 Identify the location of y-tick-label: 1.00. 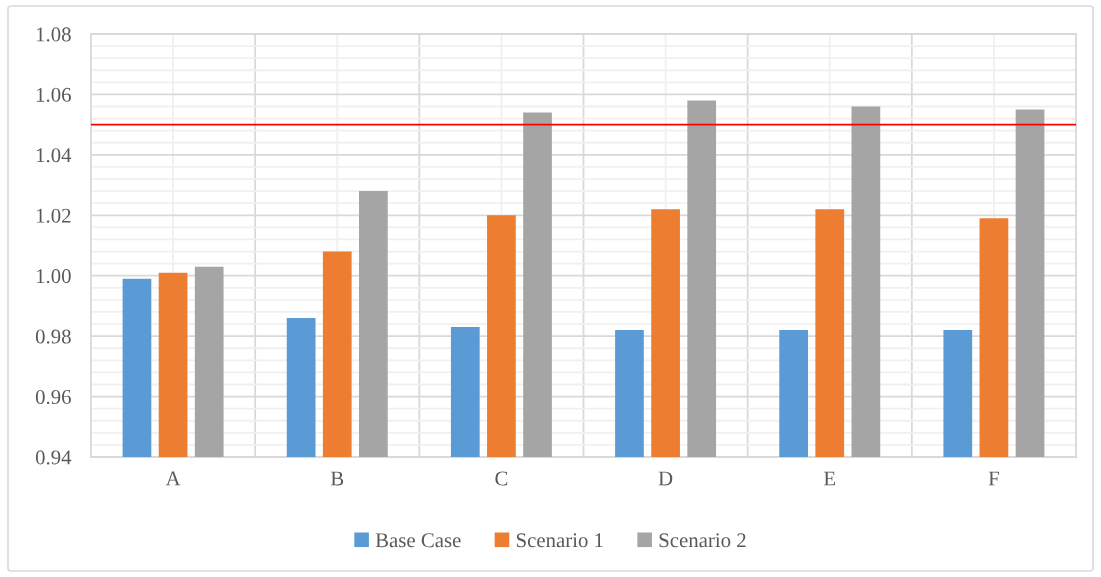
(53, 276).